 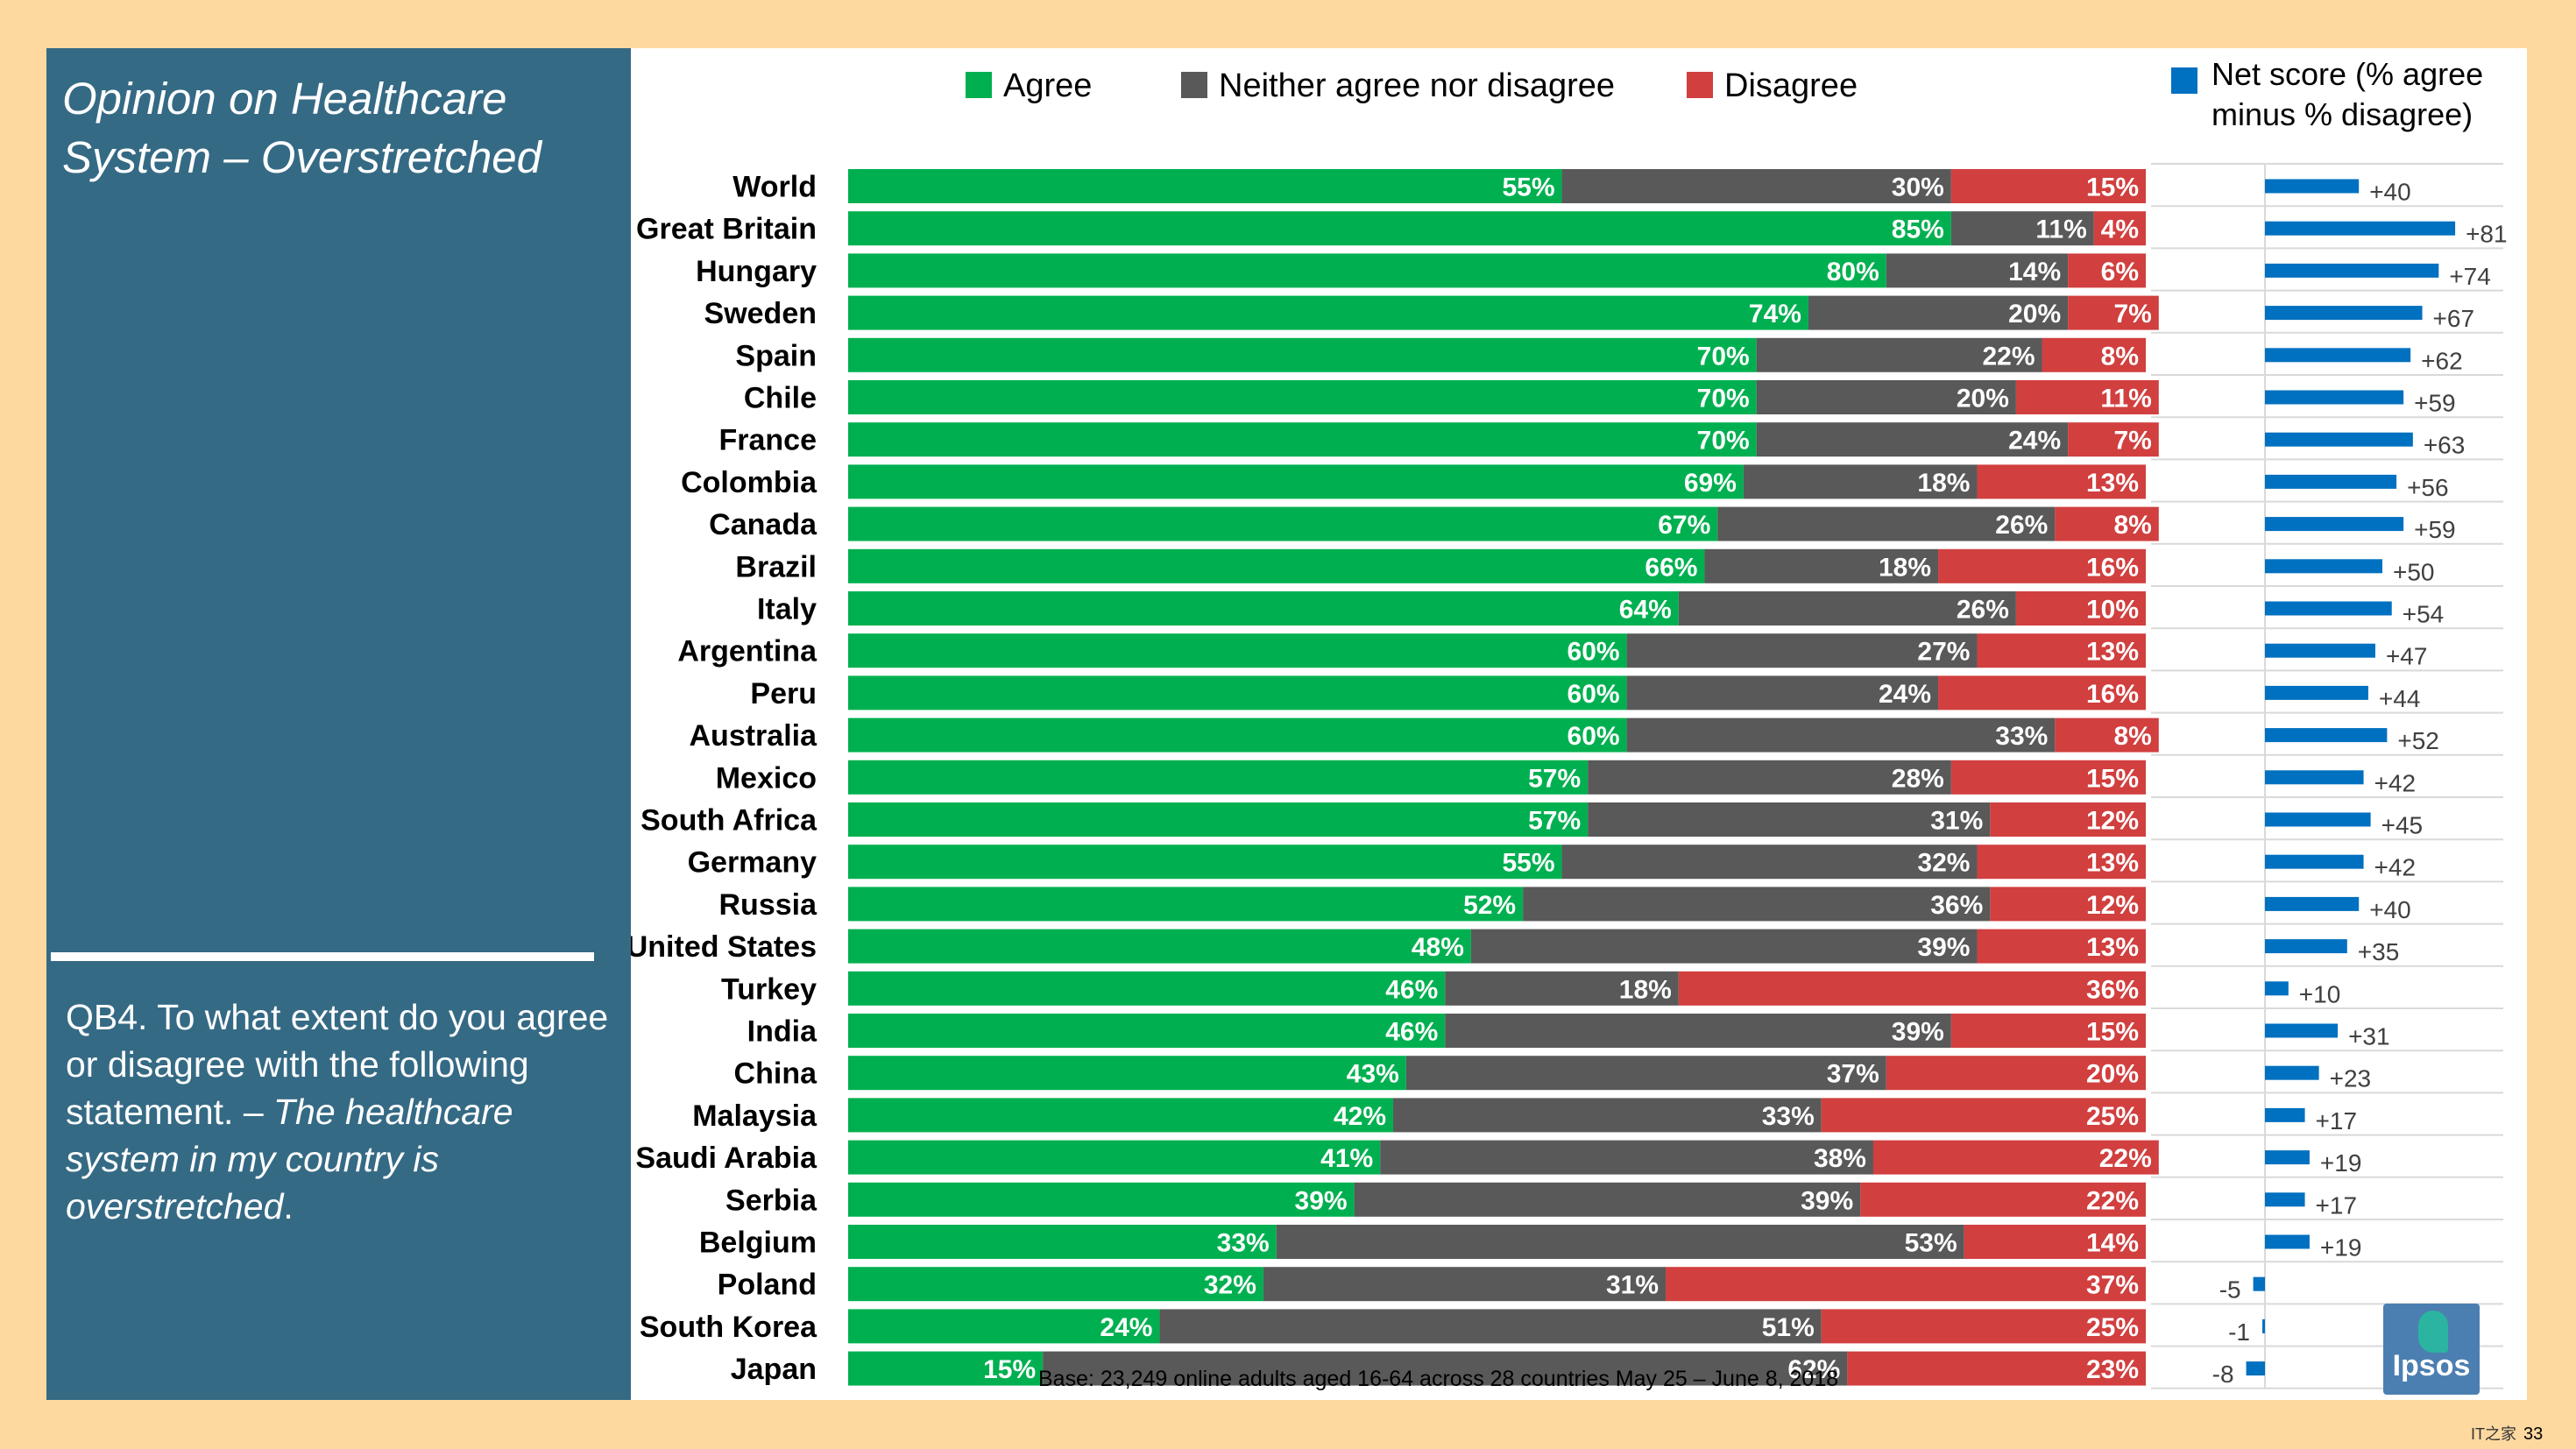 I want to click on country-label: China, so click(x=776, y=1074).